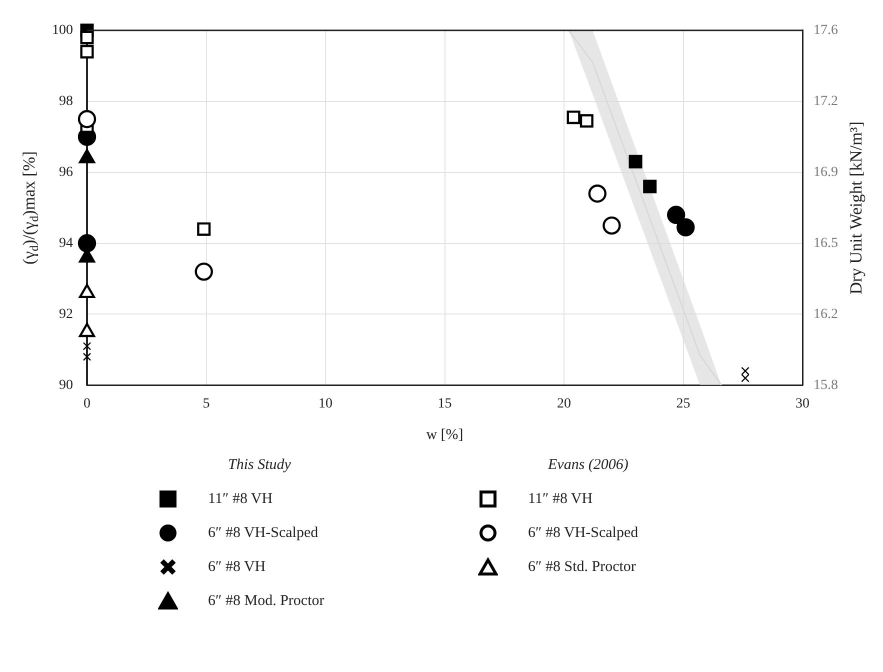  I want to click on y-tick-label: 96, so click(66, 172).